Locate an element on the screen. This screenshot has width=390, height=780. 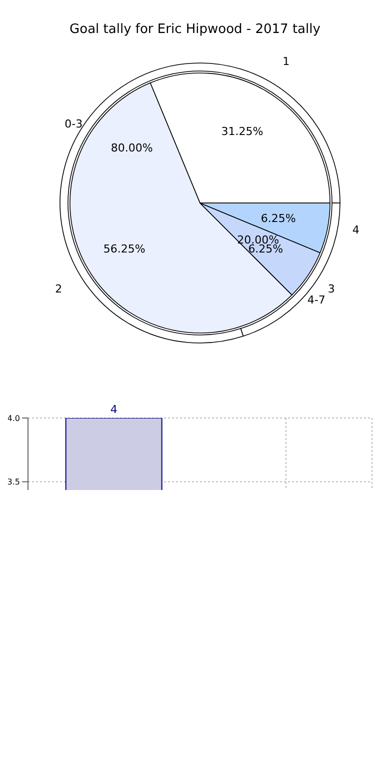
data-label: 80.00% is located at coordinates (131, 148).